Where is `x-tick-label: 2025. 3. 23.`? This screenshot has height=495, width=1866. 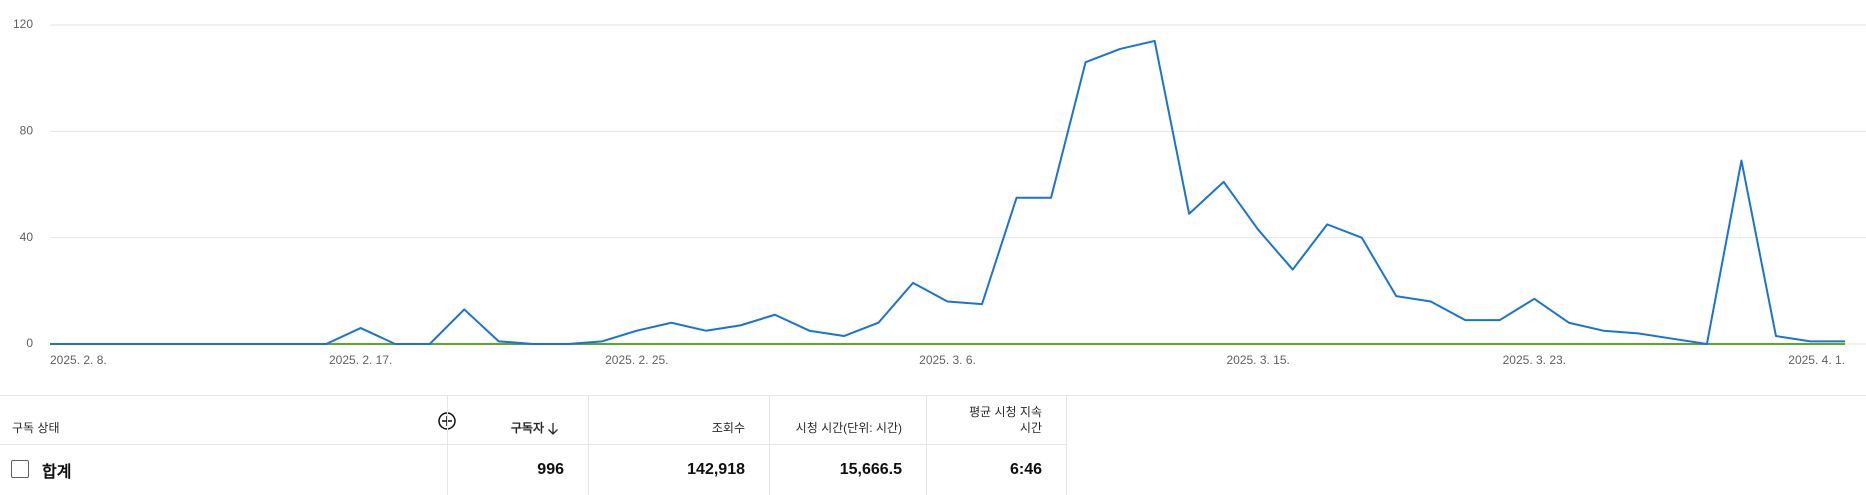
x-tick-label: 2025. 3. 23. is located at coordinates (1534, 360).